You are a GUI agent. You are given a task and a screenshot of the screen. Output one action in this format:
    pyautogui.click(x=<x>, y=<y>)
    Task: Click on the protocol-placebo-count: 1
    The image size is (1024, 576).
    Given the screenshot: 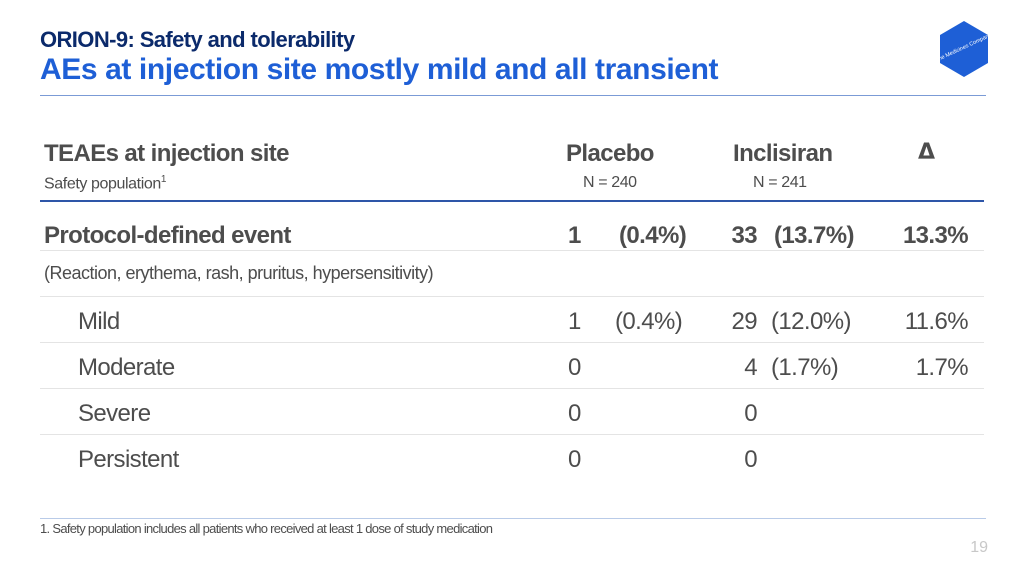 What is the action you would take?
    pyautogui.click(x=574, y=235)
    